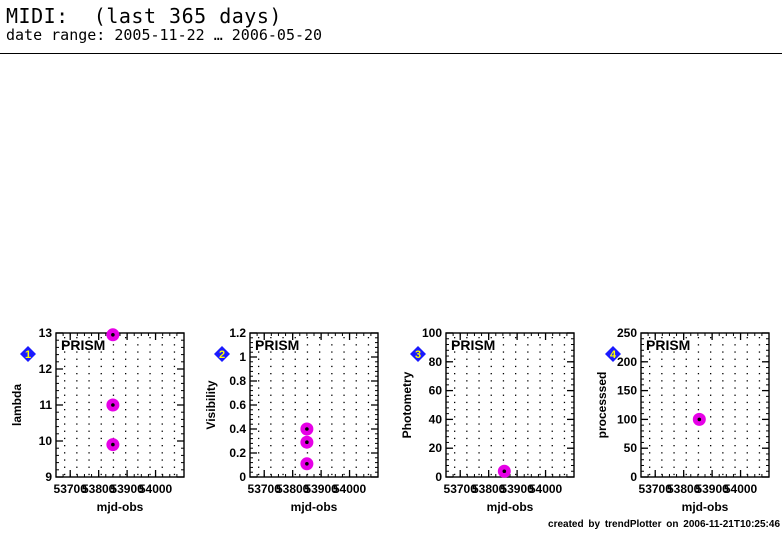 The image size is (782, 542). Describe the element at coordinates (120, 405) in the screenshot. I see `minor-ticks` at that location.